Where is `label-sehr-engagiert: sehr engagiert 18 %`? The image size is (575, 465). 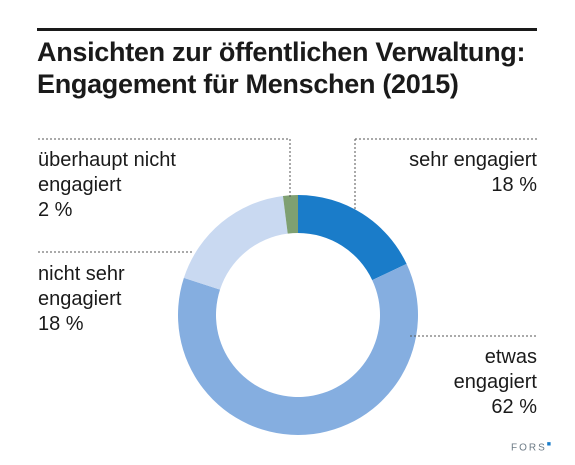
label-sehr-engagiert: sehr engagiert 18 % is located at coordinates (473, 173).